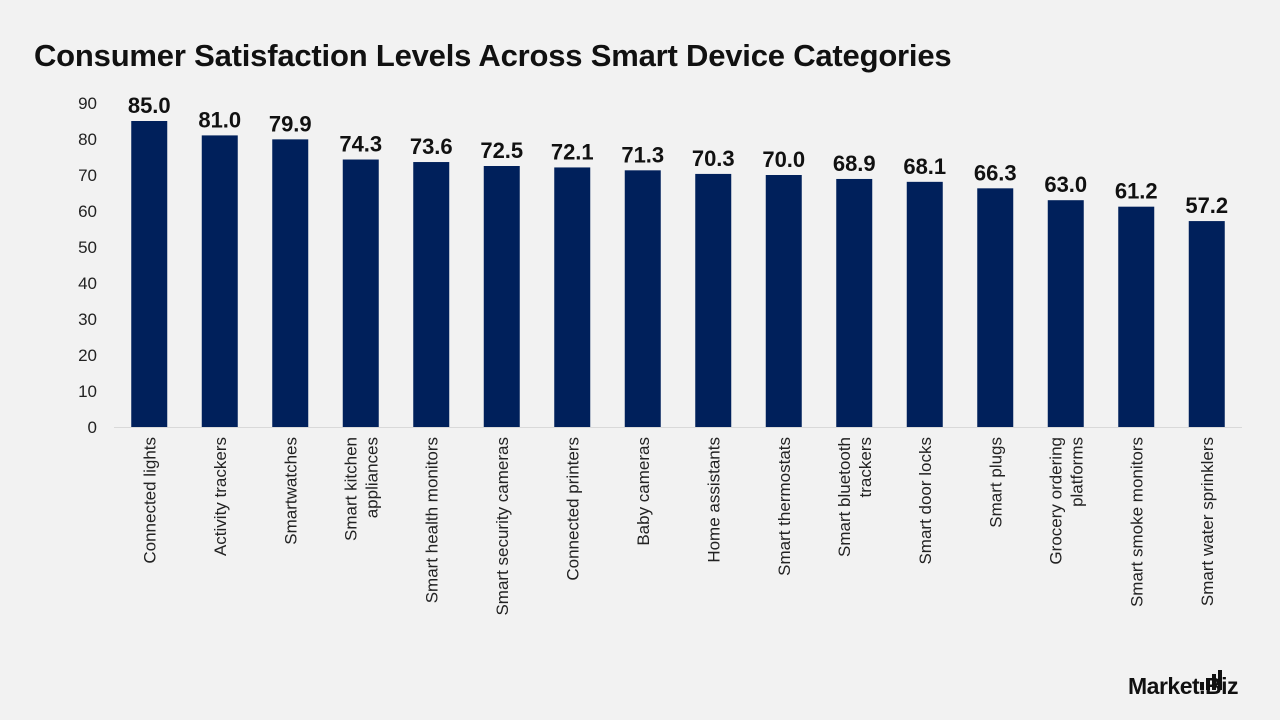 Image resolution: width=1280 pixels, height=720 pixels. What do you see at coordinates (87, 319) in the screenshot?
I see `y-tick-label: 30` at bounding box center [87, 319].